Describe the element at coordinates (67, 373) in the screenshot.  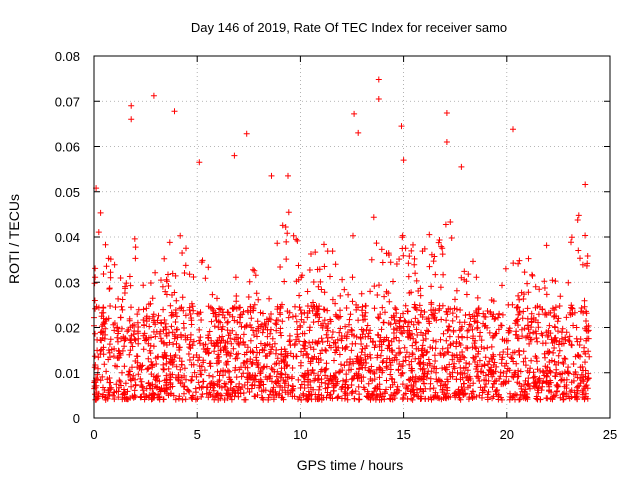
I see `y-tick-label: 0.01` at that location.